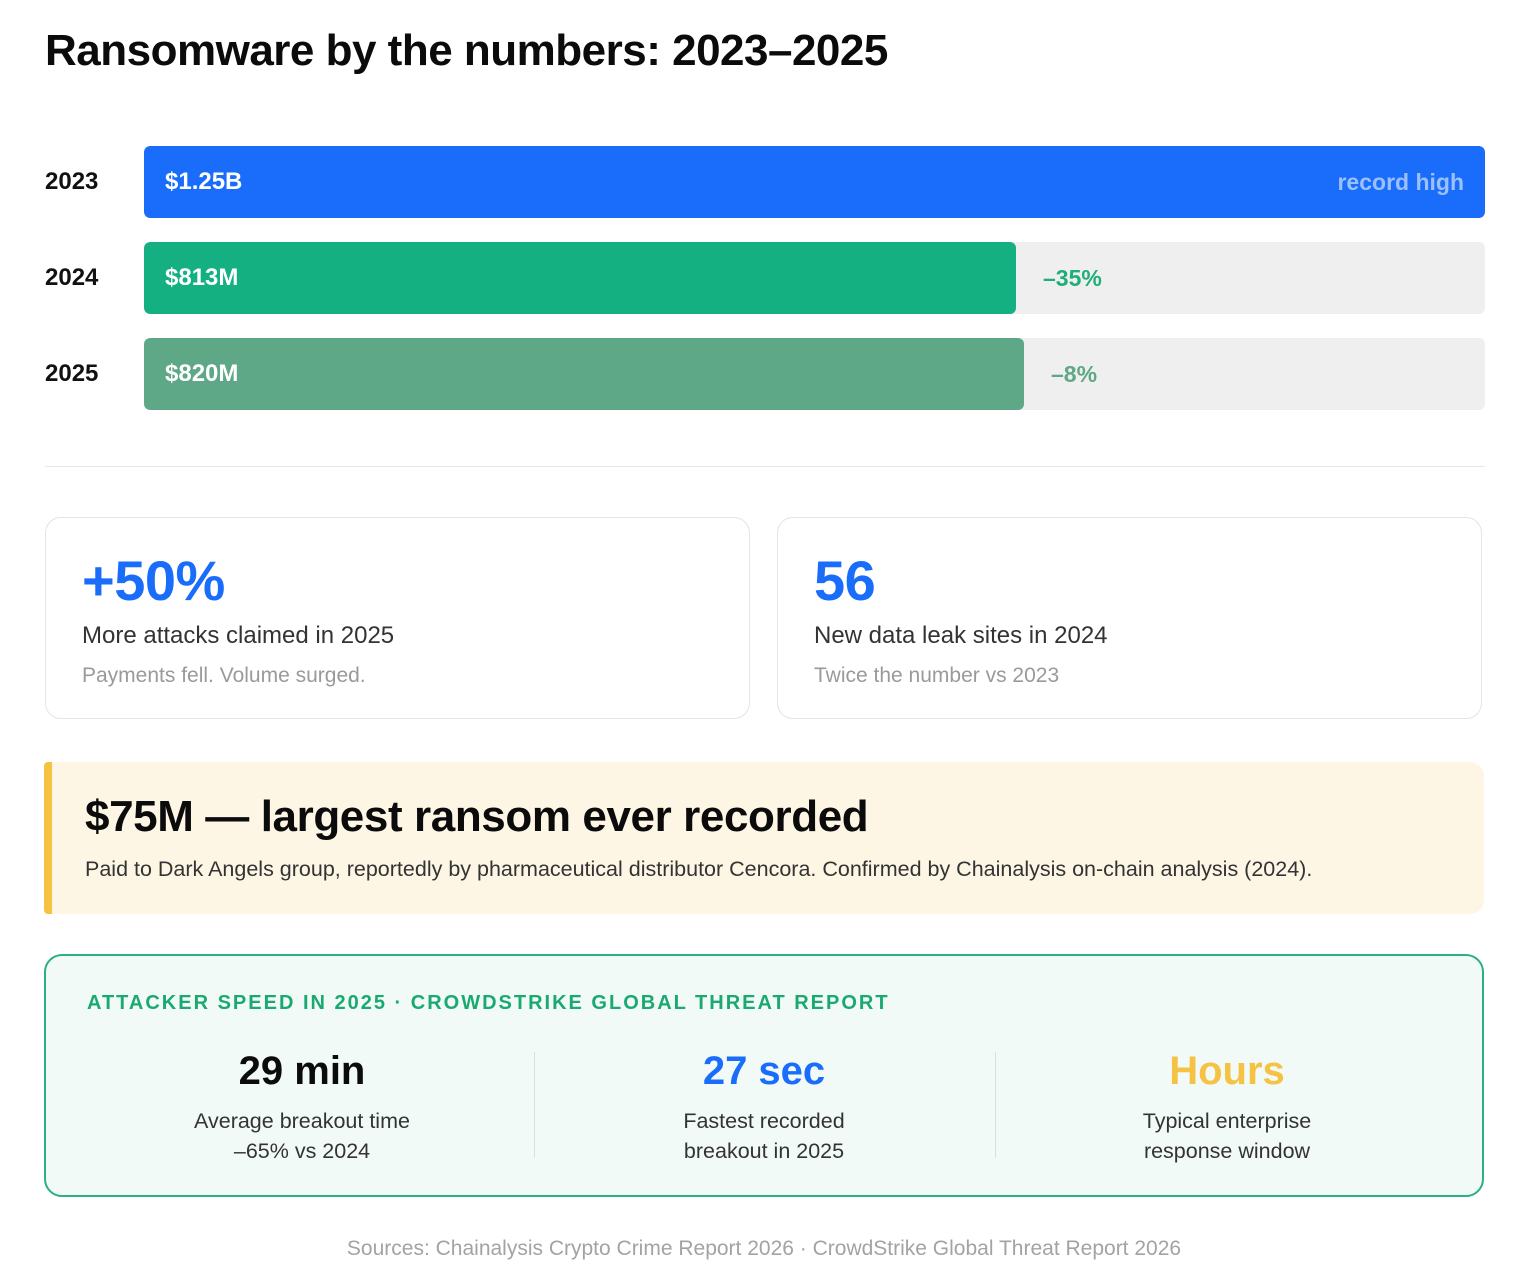 This screenshot has width=1540, height=1286. I want to click on metric-value: Hours, so click(1227, 1071).